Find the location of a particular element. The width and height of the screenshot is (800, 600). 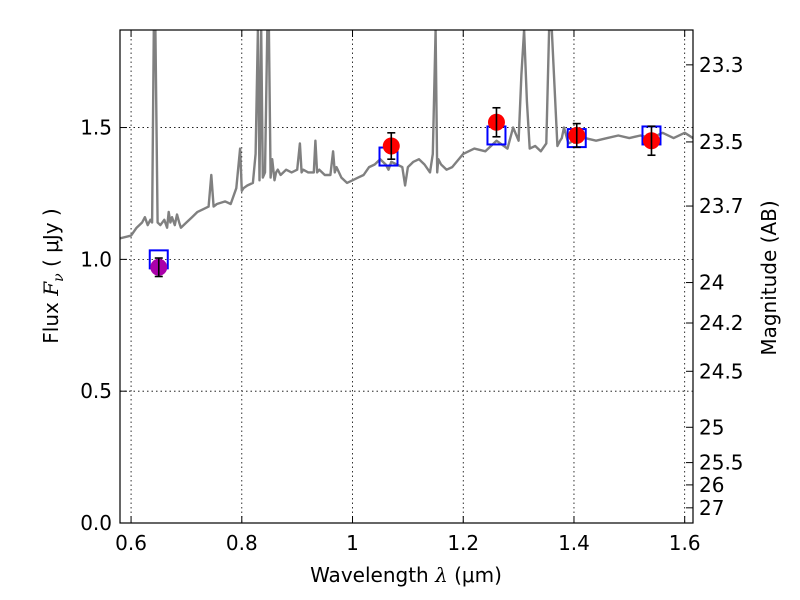

magnitude-tick-label: 23.3 is located at coordinates (721, 65).